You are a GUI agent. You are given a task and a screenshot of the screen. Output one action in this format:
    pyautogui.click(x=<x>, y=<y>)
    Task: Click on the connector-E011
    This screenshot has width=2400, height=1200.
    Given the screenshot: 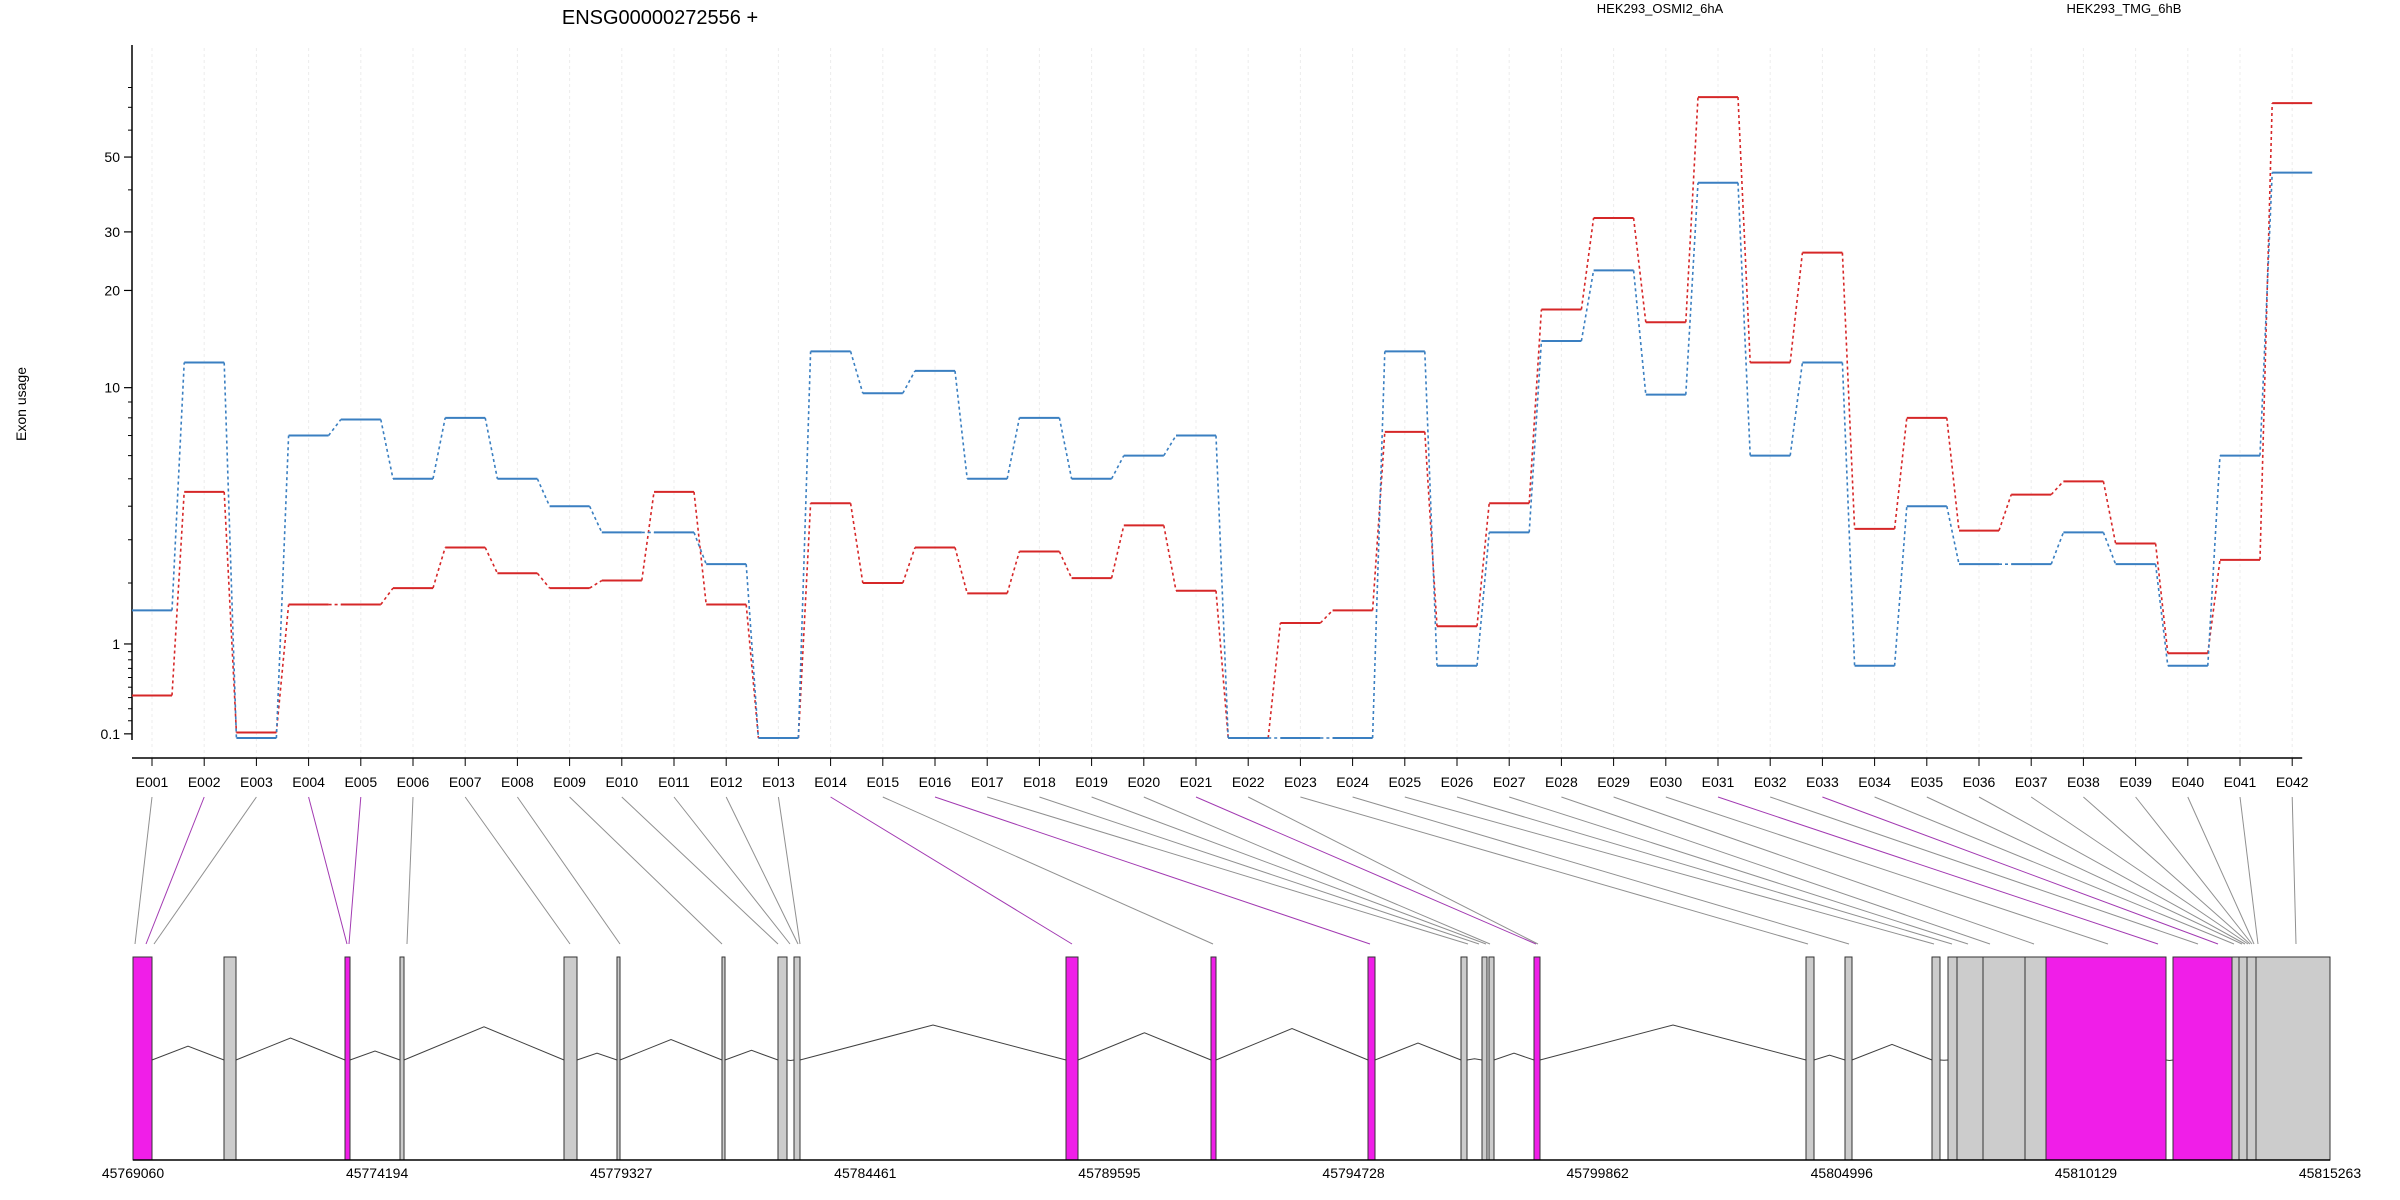 What is the action you would take?
    pyautogui.click(x=732, y=870)
    